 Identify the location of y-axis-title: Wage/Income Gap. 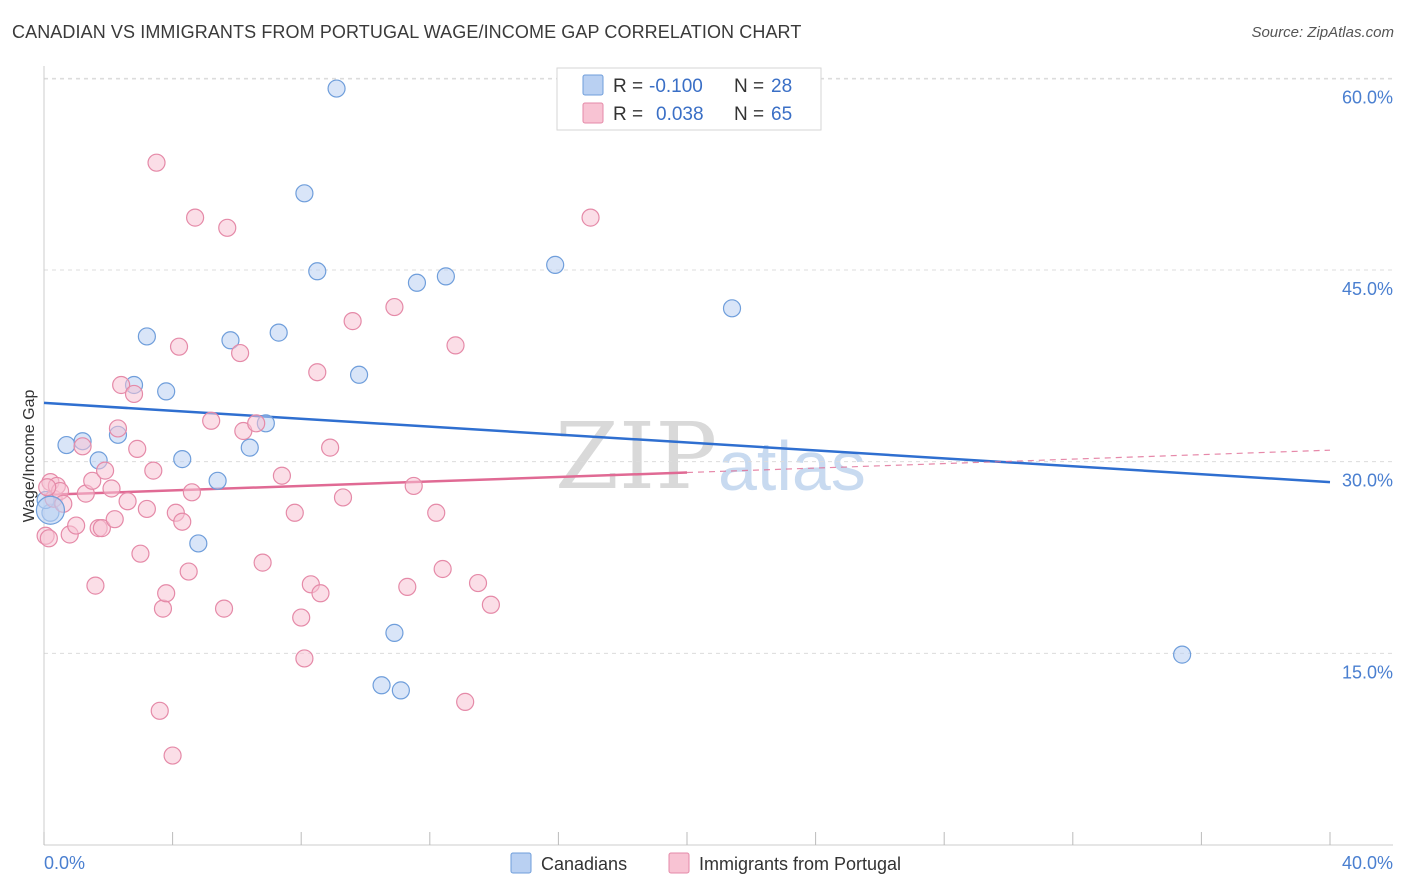
(29, 456).